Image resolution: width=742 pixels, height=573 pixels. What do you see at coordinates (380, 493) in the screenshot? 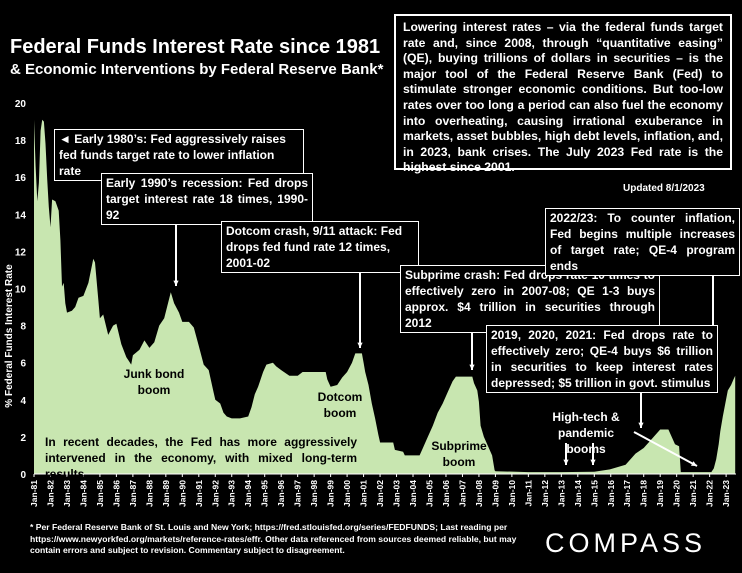
I see `x-tick-label: Jan-02` at bounding box center [380, 493].